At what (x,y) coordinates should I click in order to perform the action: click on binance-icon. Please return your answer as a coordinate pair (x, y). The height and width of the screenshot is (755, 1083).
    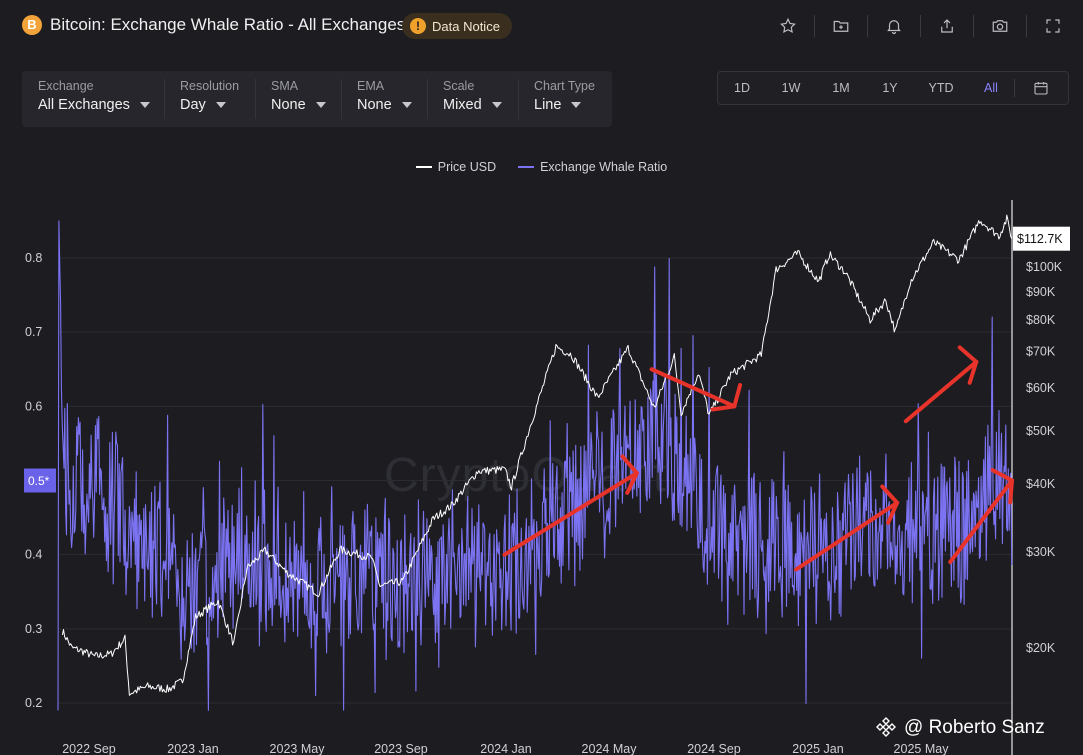
    Looking at the image, I should click on (886, 727).